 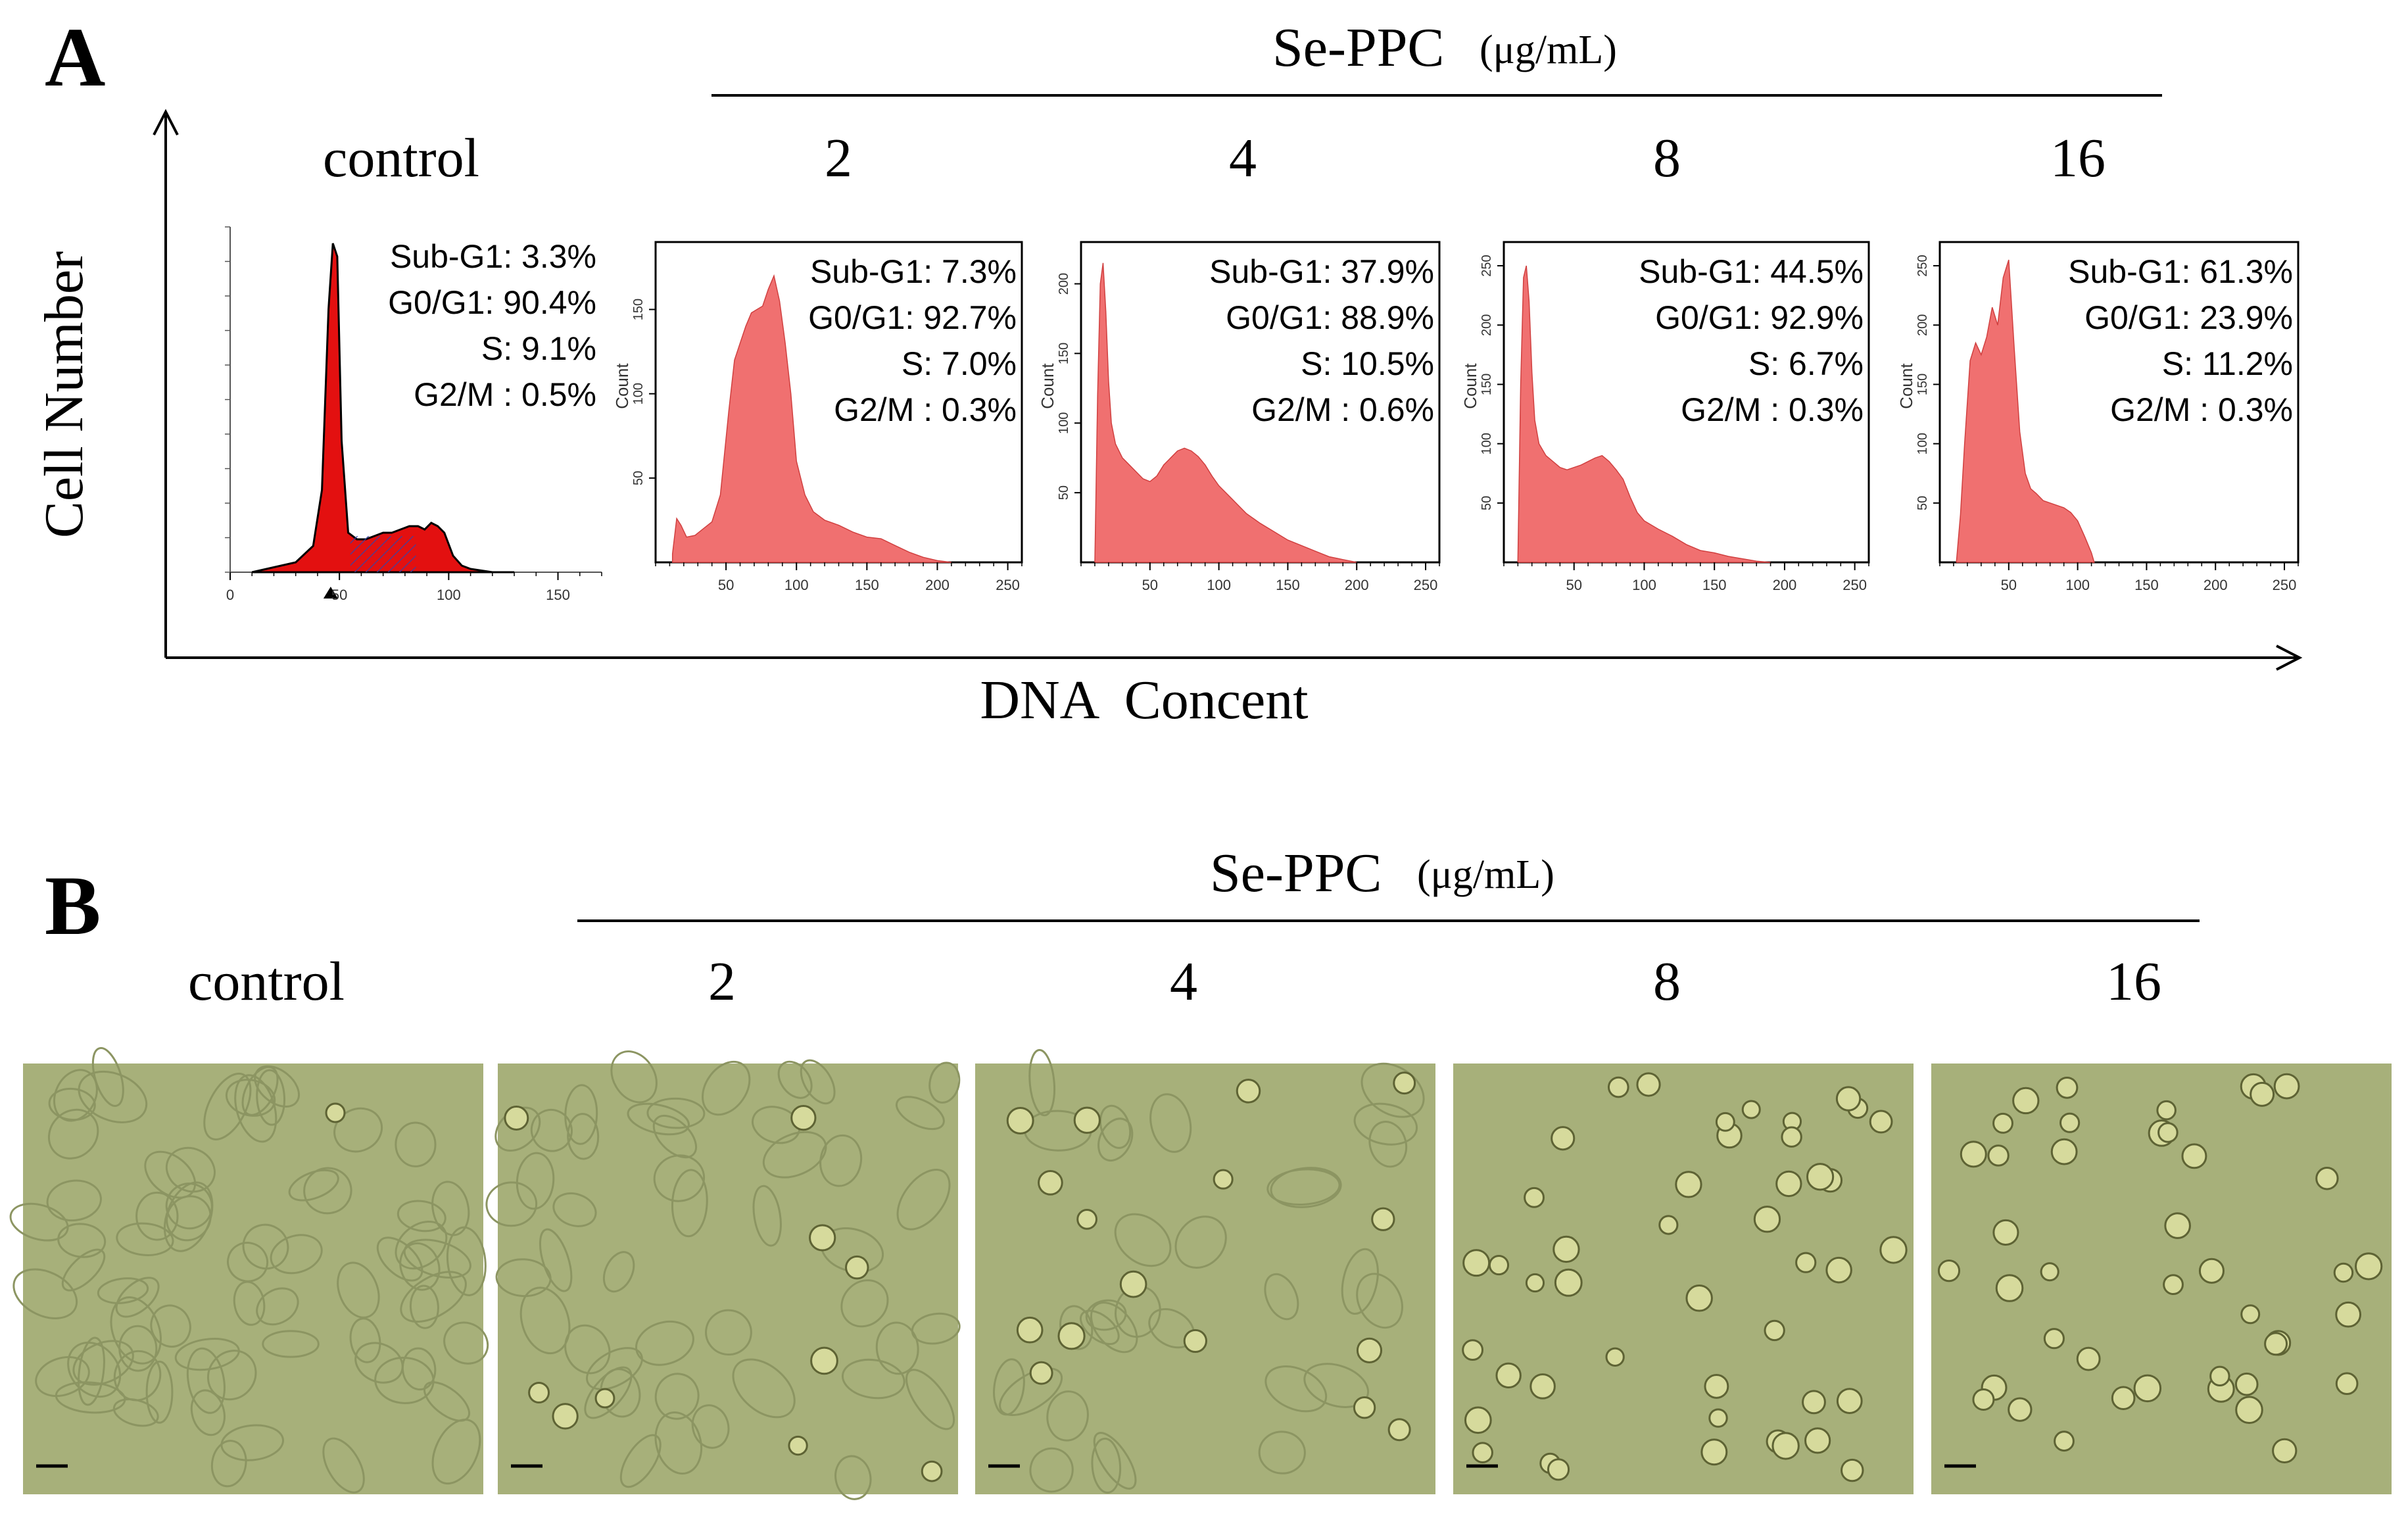 What do you see at coordinates (1854, 585) in the screenshot?
I see `x-tick-label-250: 250` at bounding box center [1854, 585].